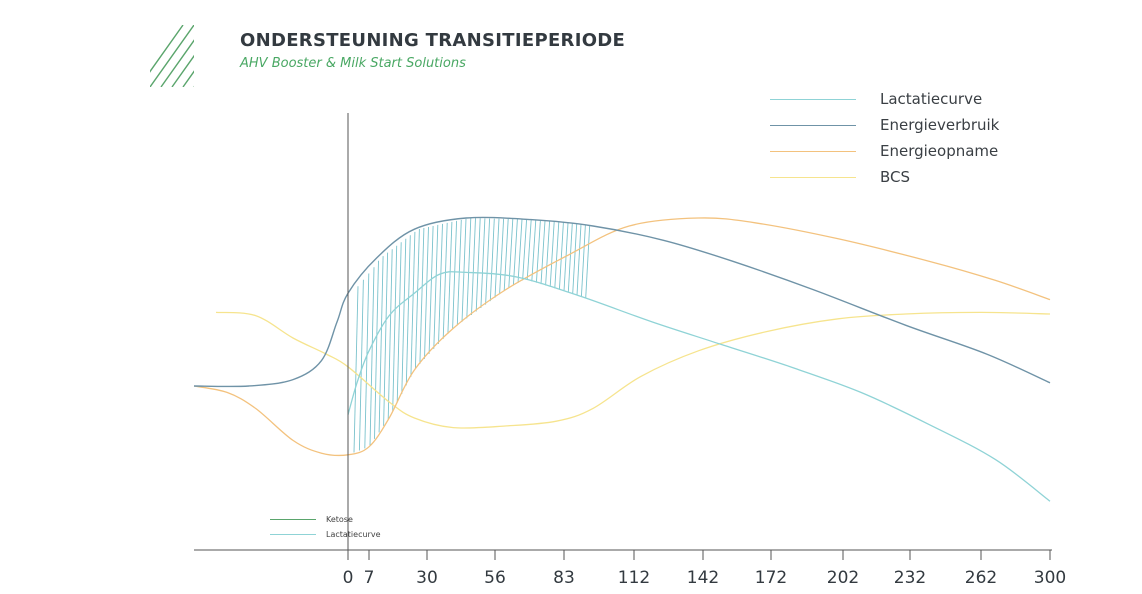 This screenshot has height=594, width=1142. What do you see at coordinates (293, 534) in the screenshot?
I see `mini-legend-swatch-lactatiecurve` at bounding box center [293, 534].